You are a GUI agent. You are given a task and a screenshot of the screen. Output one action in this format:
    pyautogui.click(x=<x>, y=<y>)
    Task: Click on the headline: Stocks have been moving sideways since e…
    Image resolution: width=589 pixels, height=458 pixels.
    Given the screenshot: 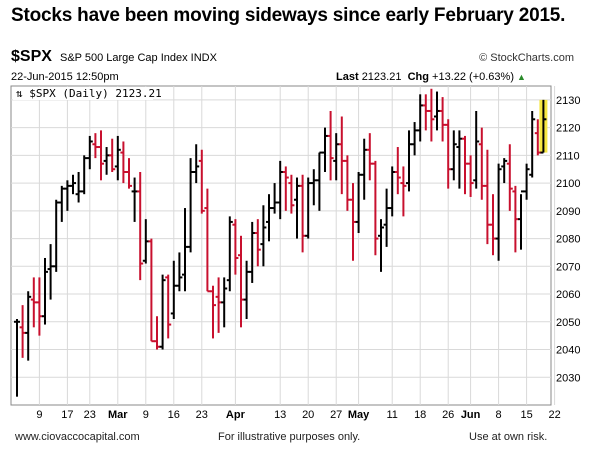 What is the action you would take?
    pyautogui.click(x=288, y=15)
    